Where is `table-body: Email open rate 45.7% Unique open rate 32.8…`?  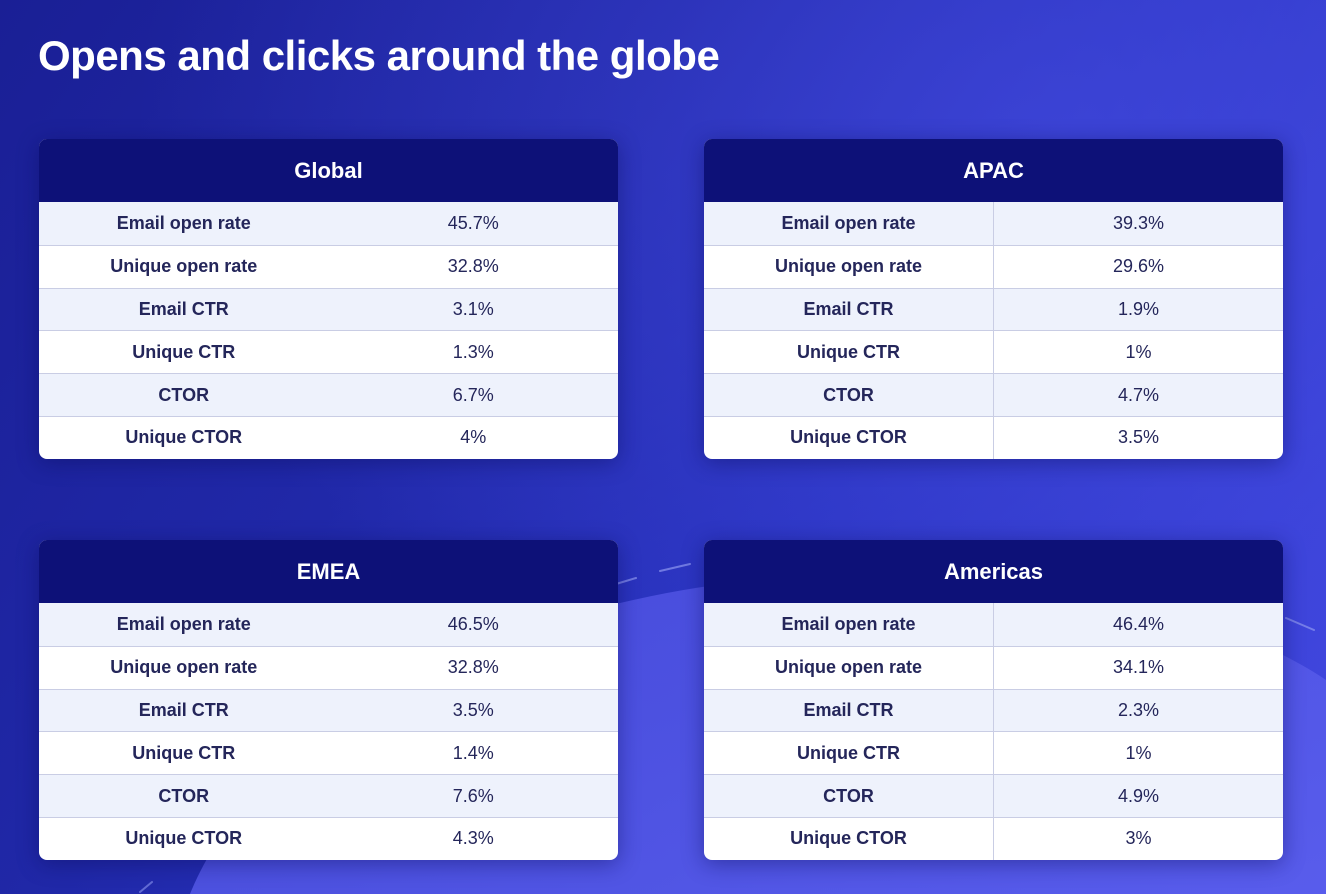 table-body: Email open rate 45.7% Unique open rate 32.8… is located at coordinates (328, 330).